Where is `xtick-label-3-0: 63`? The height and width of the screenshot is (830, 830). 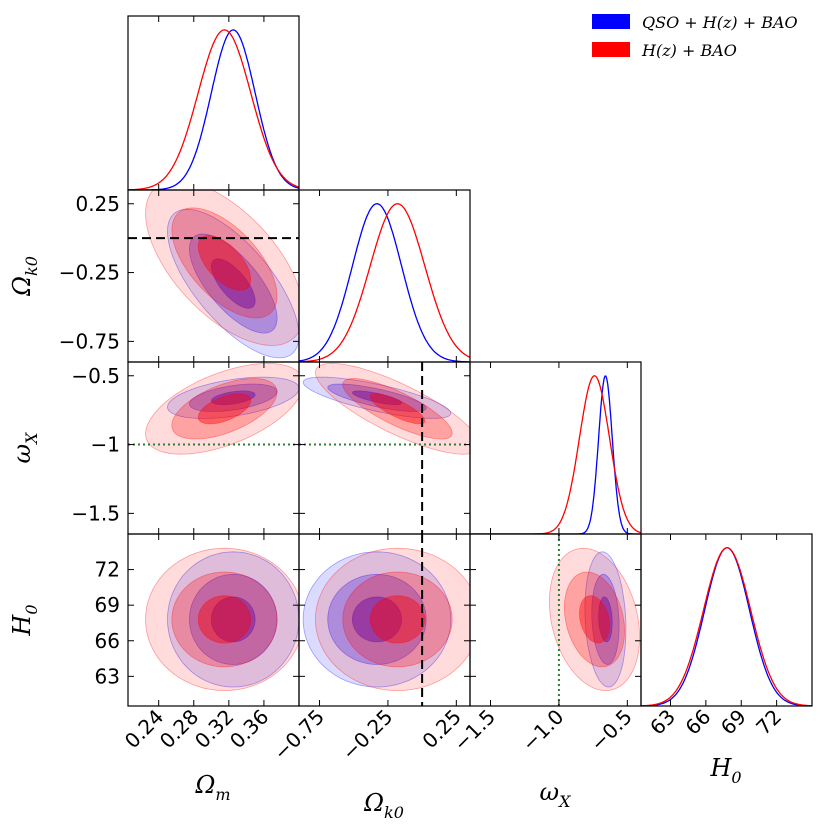 xtick-label-3-0: 63 is located at coordinates (662, 722).